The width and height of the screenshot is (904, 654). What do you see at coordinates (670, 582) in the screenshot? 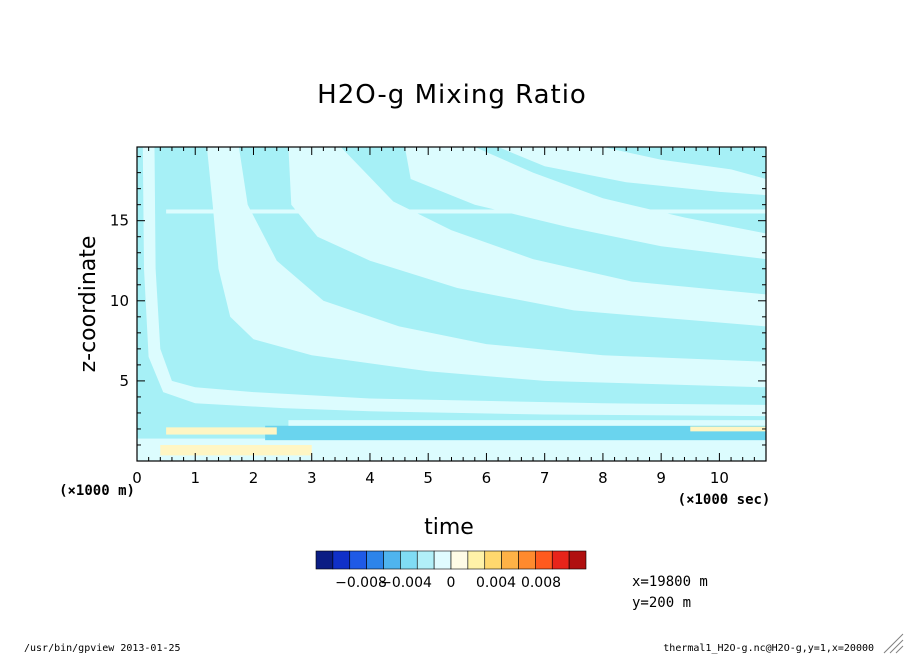
I see `x-position-readout: x=19800 m` at bounding box center [670, 582].